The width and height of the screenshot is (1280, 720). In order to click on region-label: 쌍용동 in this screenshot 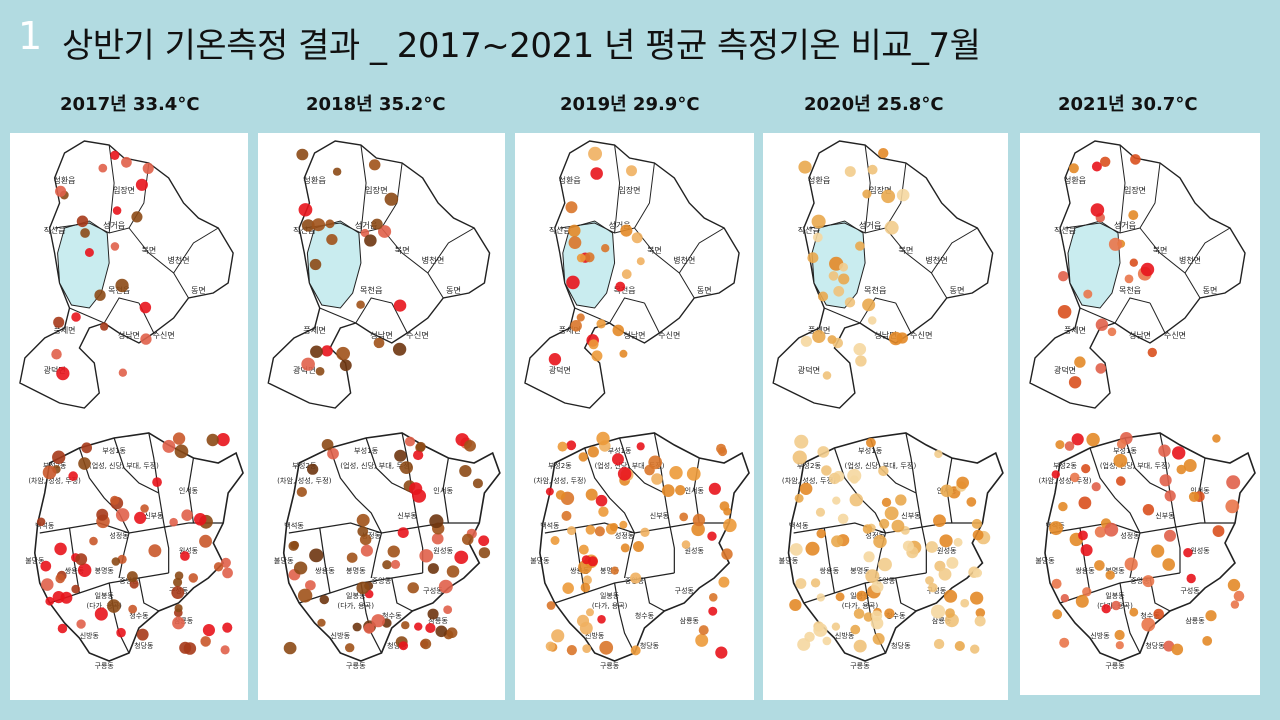, I will do `click(325, 570)`.